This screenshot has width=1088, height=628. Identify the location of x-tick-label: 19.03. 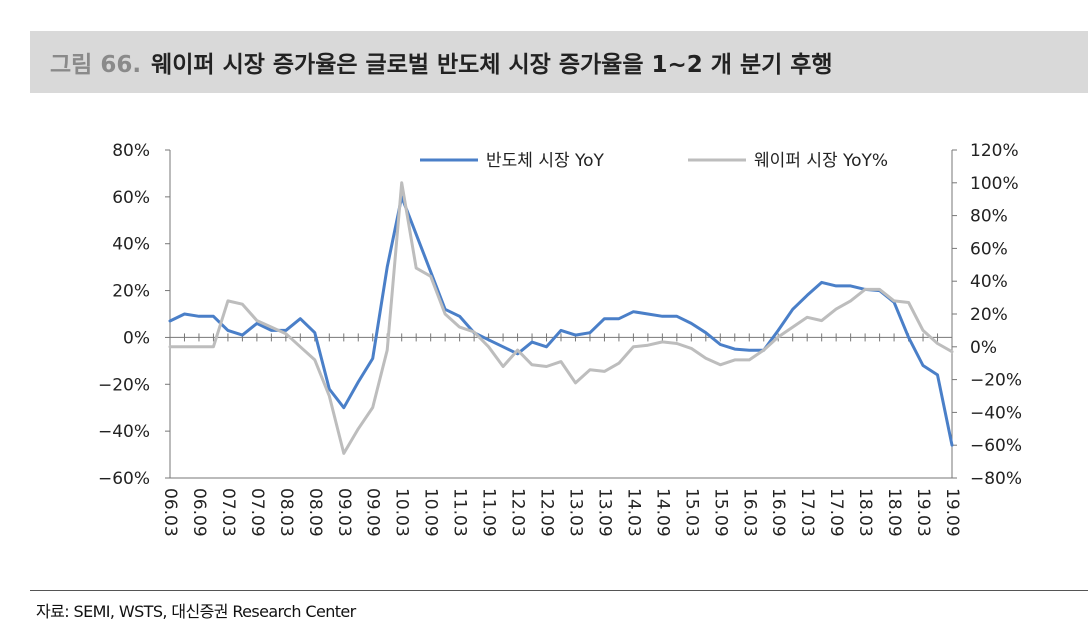
(923, 512).